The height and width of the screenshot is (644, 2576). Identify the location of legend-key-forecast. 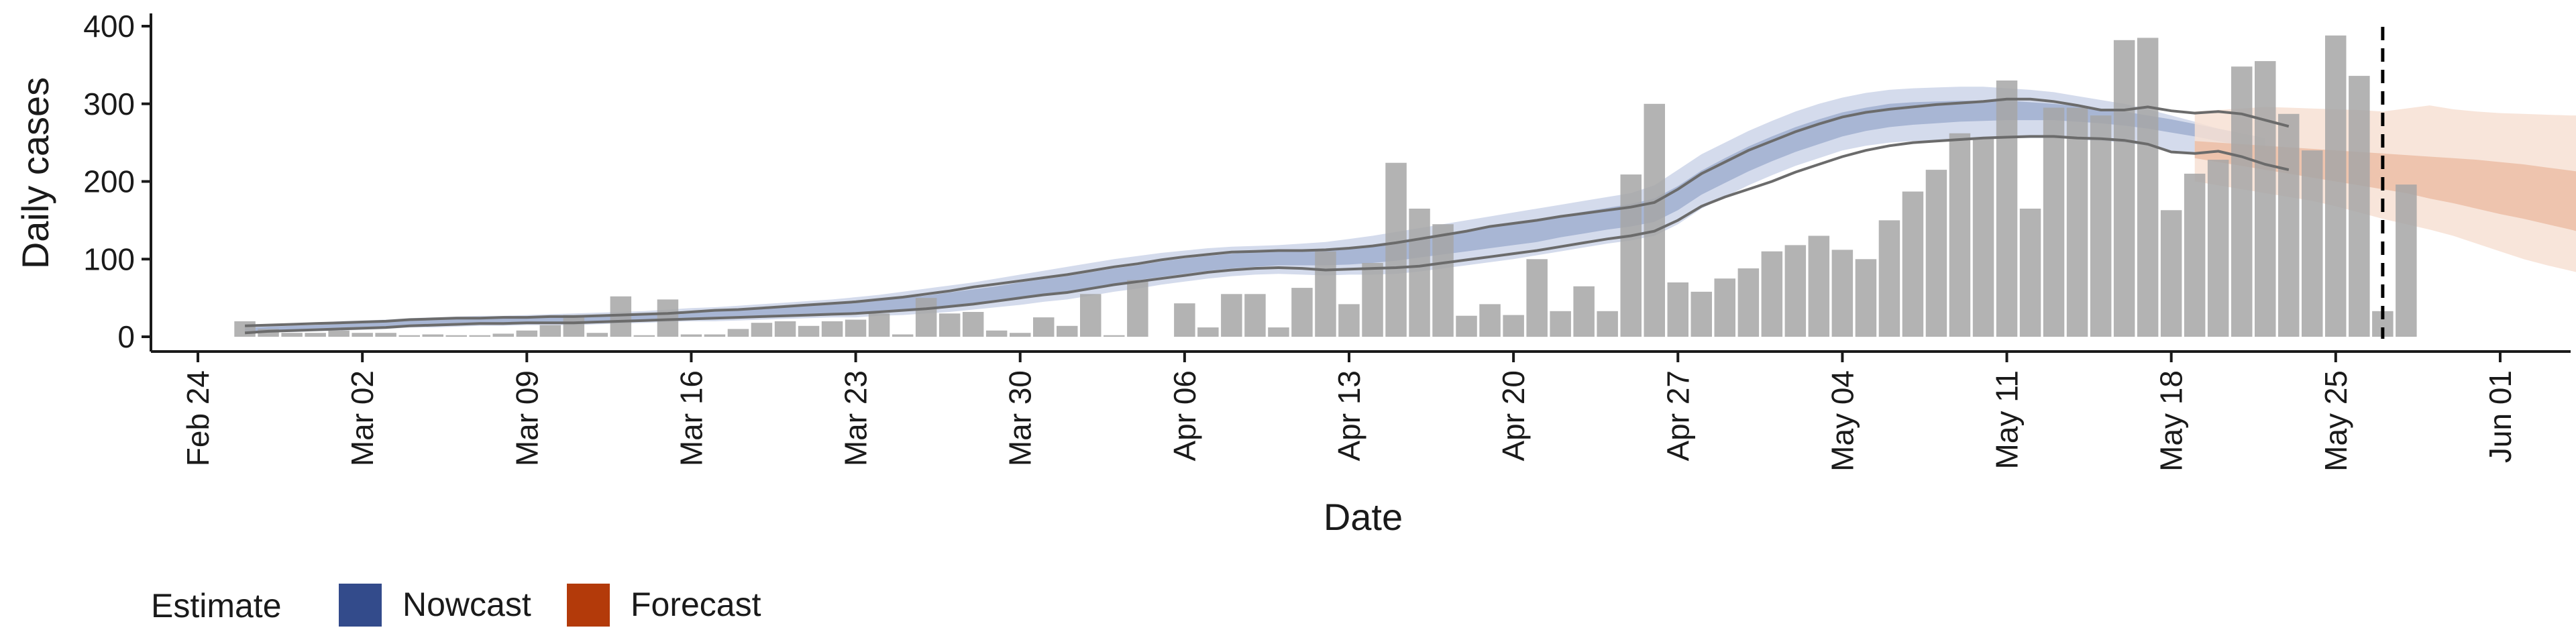
(588, 605).